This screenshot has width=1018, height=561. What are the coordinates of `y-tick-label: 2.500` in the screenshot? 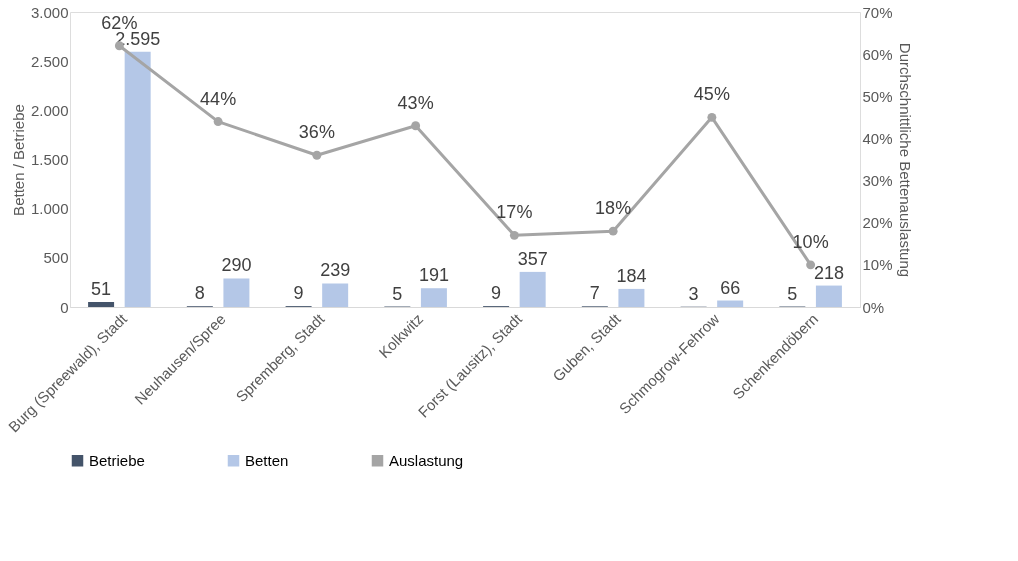 It's located at (49, 61).